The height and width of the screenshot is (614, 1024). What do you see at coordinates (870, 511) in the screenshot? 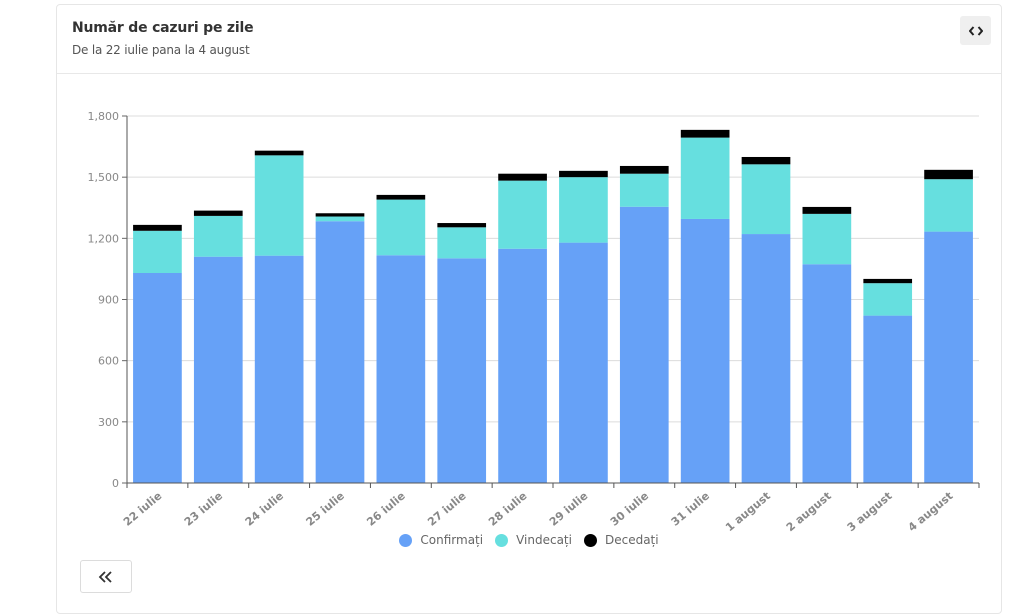
I see `x-tick-label: 3 august` at bounding box center [870, 511].